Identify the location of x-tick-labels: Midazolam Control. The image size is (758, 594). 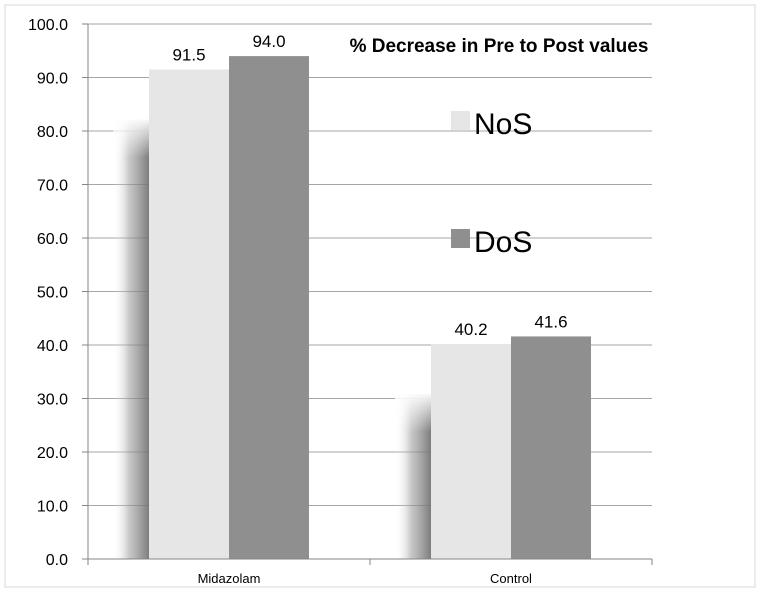
(365, 578).